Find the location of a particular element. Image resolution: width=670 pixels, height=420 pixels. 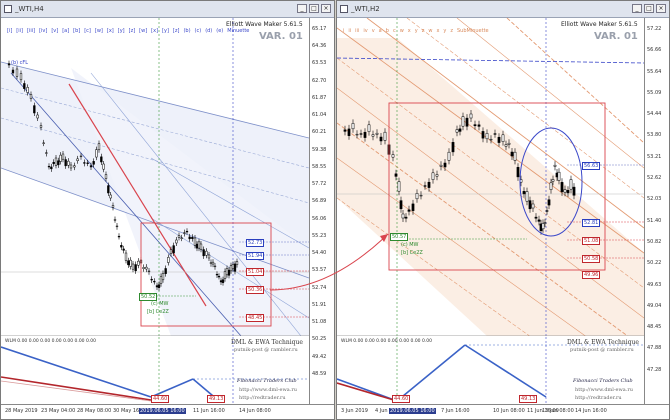

wave-degree-button: [c] is located at coordinates (87, 31).